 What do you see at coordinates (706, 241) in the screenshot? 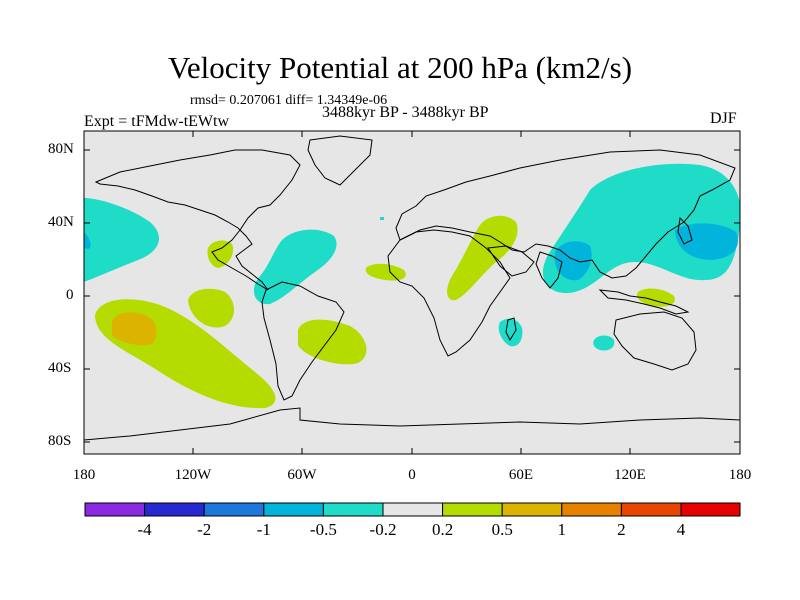
I see `anomaly-asia-core` at bounding box center [706, 241].